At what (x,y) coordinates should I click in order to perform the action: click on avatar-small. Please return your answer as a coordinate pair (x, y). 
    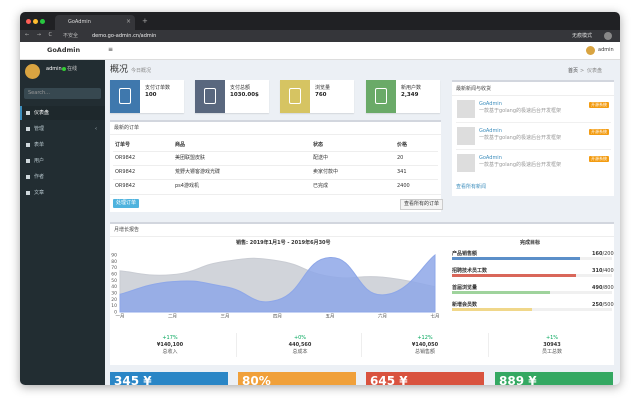
    Looking at the image, I should click on (608, 36).